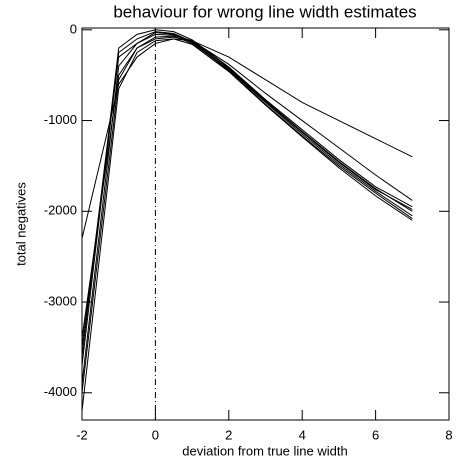 Image resolution: width=474 pixels, height=474 pixels. Describe the element at coordinates (60, 300) in the screenshot. I see `y-tick-label: -3000` at that location.